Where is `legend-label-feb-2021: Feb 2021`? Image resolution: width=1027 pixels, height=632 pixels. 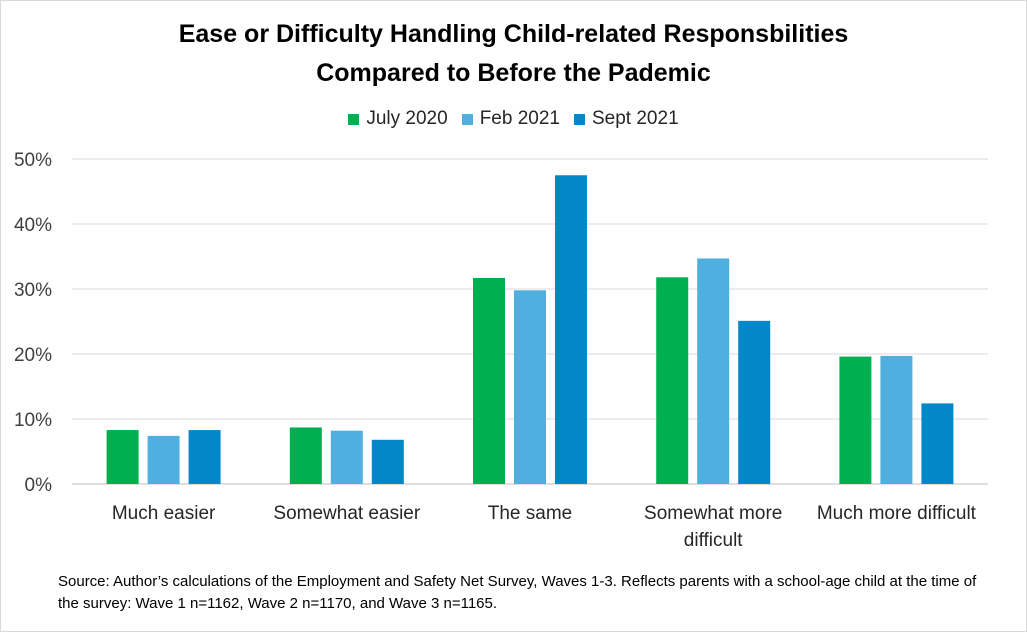
legend-label-feb-2021: Feb 2021 is located at coordinates (519, 118).